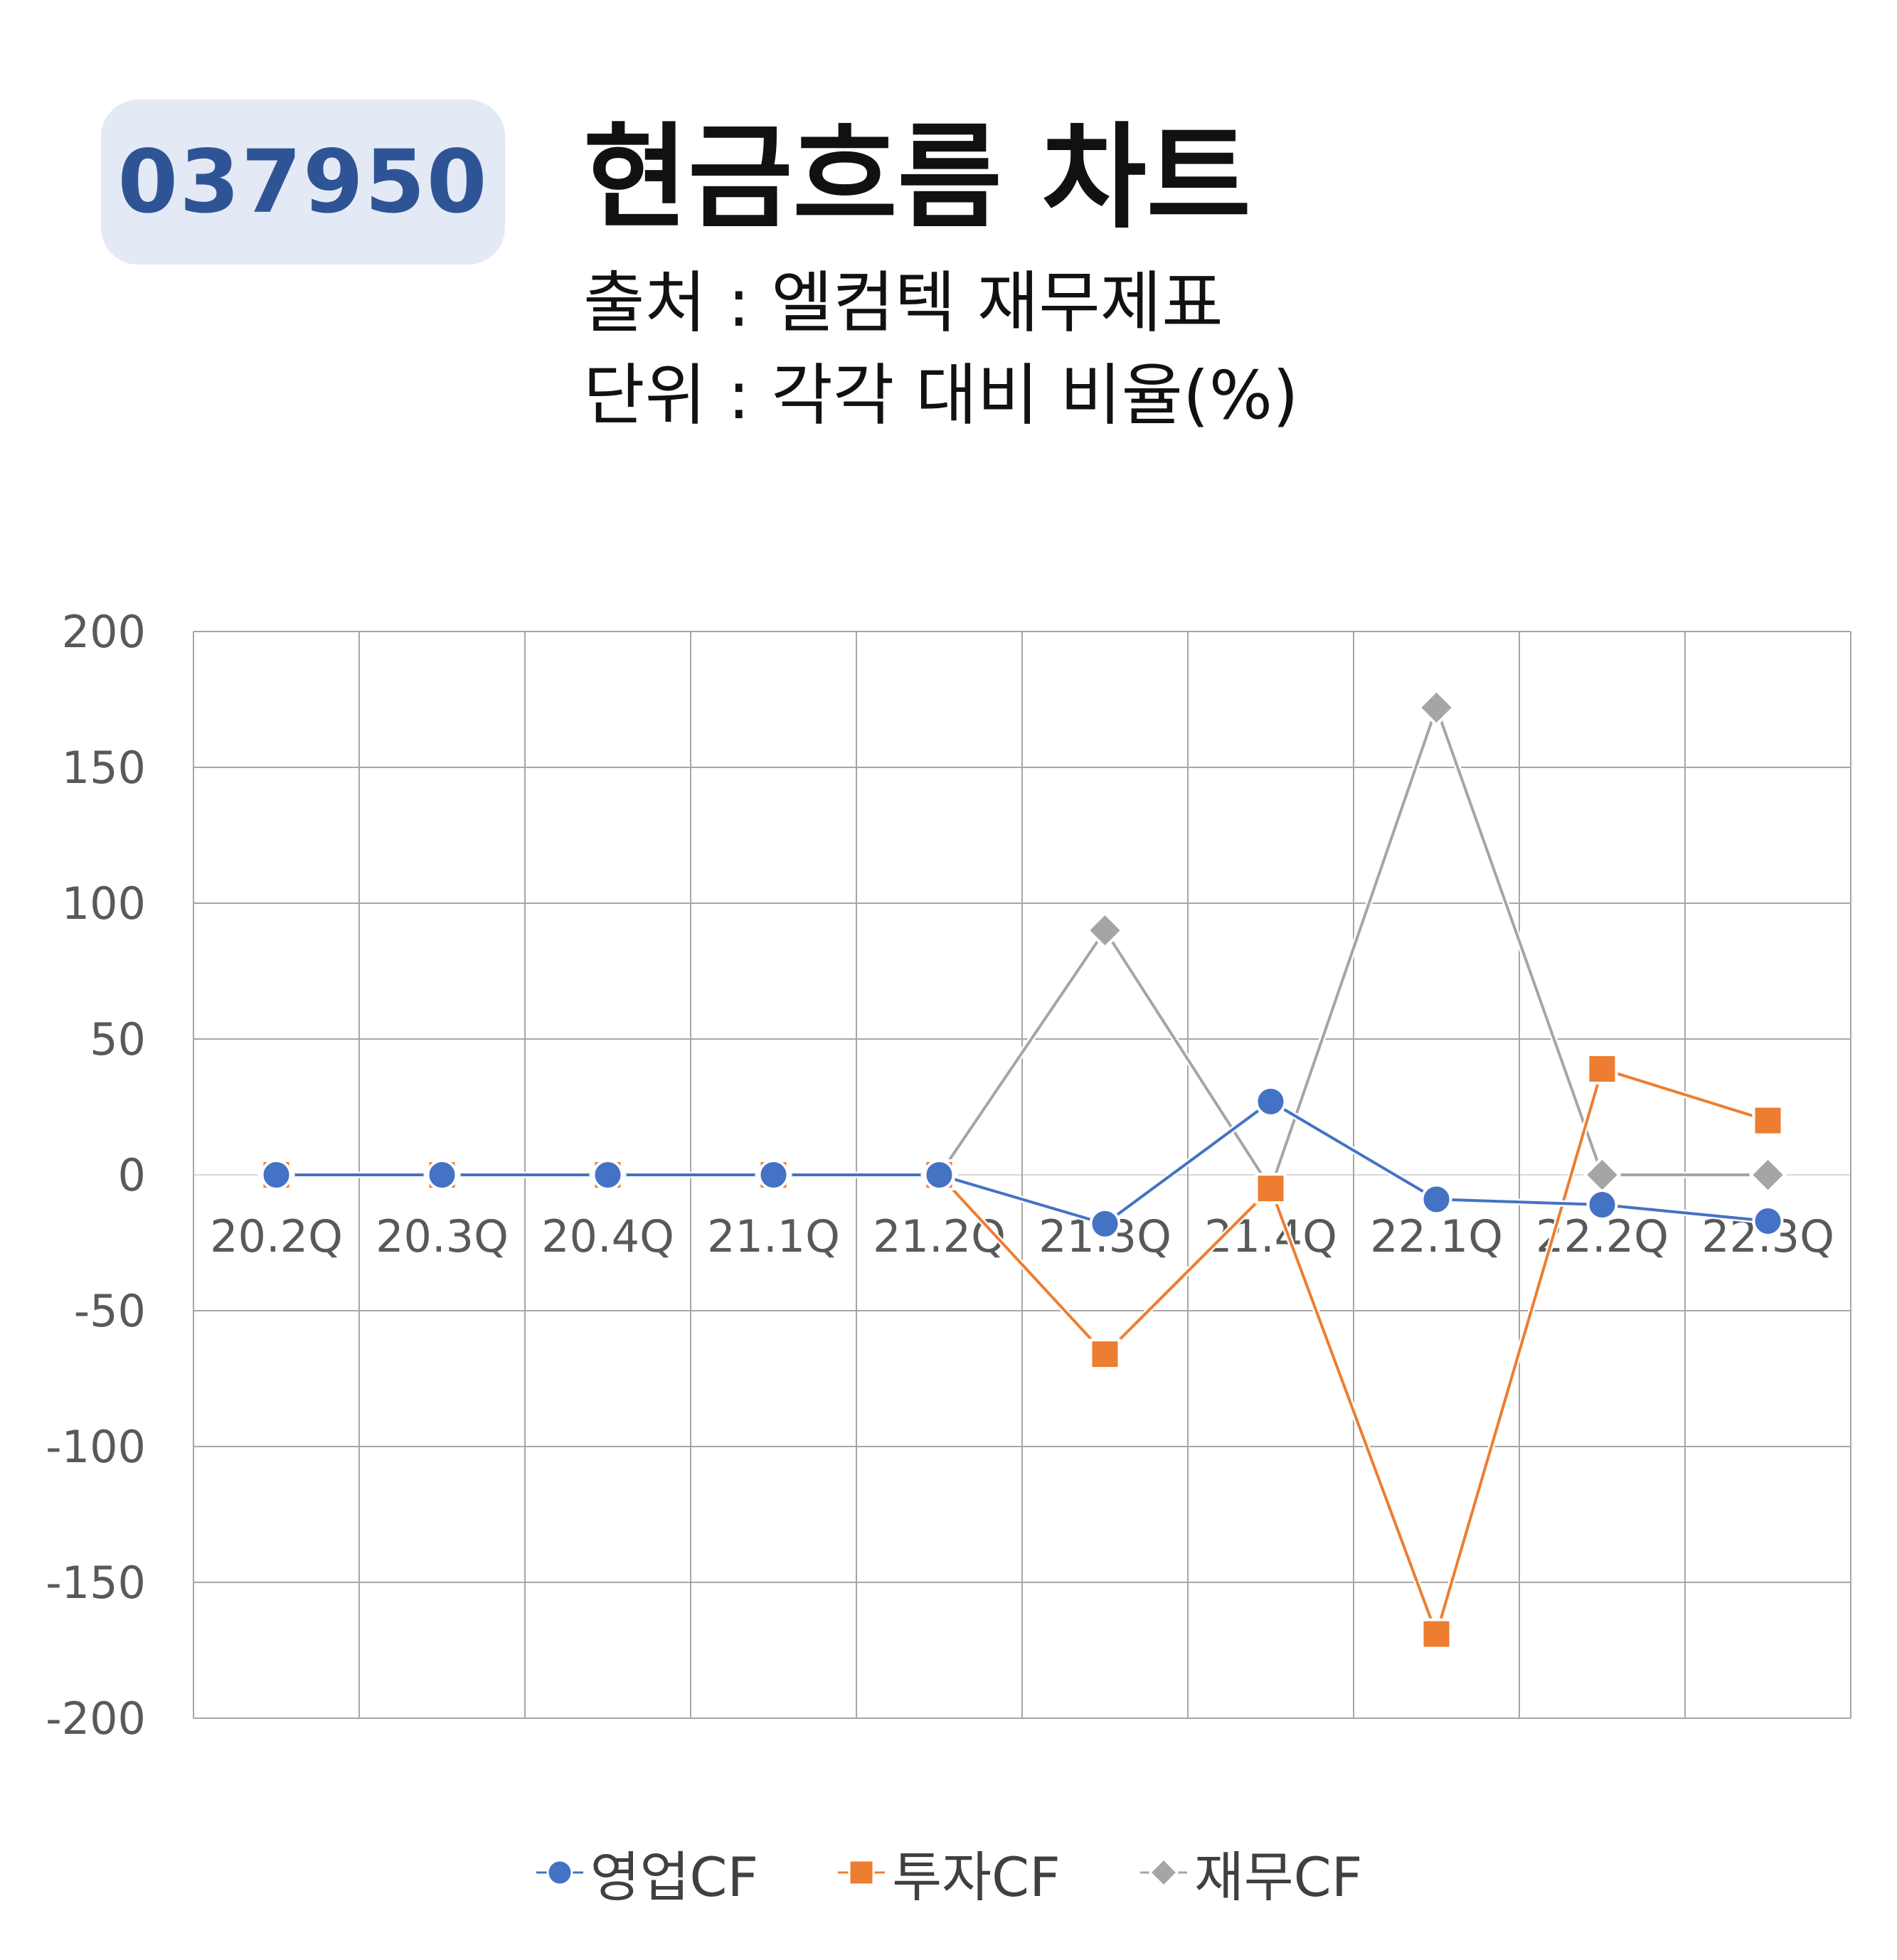 The height and width of the screenshot is (1960, 1897). I want to click on legend-item-financing: 재무CF, so click(1251, 1872).